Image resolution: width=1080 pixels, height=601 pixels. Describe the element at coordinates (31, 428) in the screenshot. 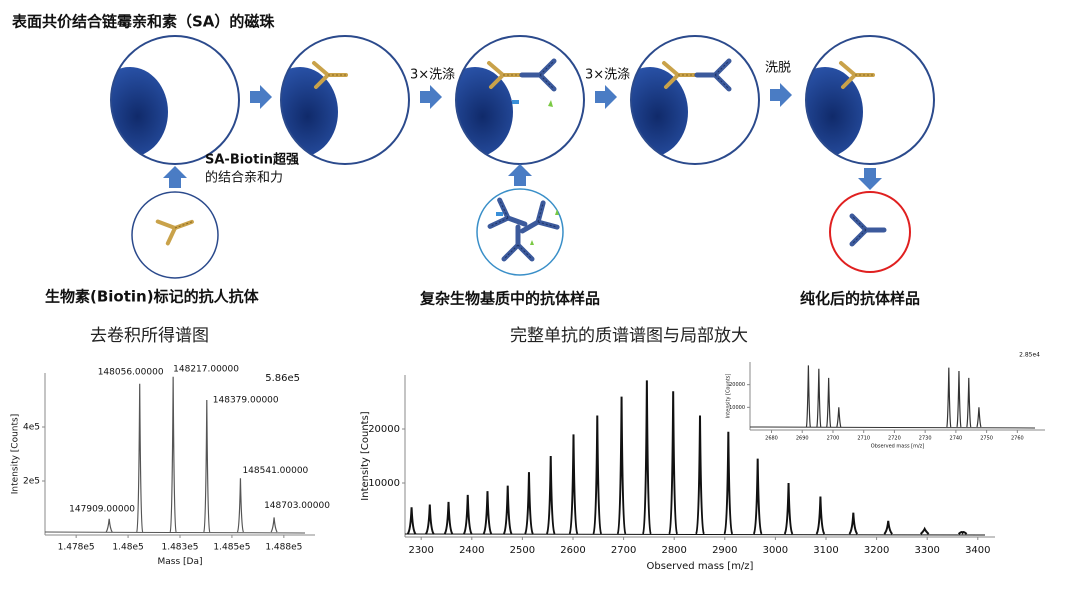

I see `y-tick-label: 4e5` at that location.